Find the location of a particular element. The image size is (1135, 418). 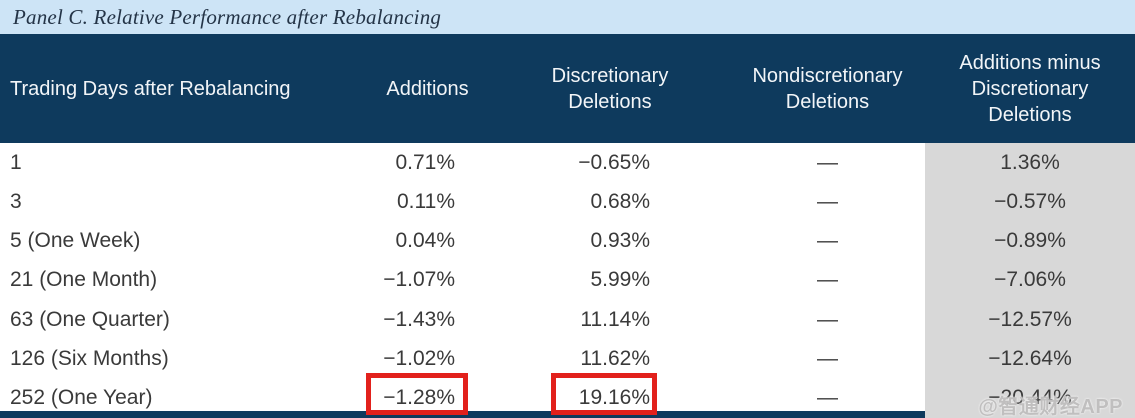

cell-trading-days: 252 (One Year) is located at coordinates (81, 398).